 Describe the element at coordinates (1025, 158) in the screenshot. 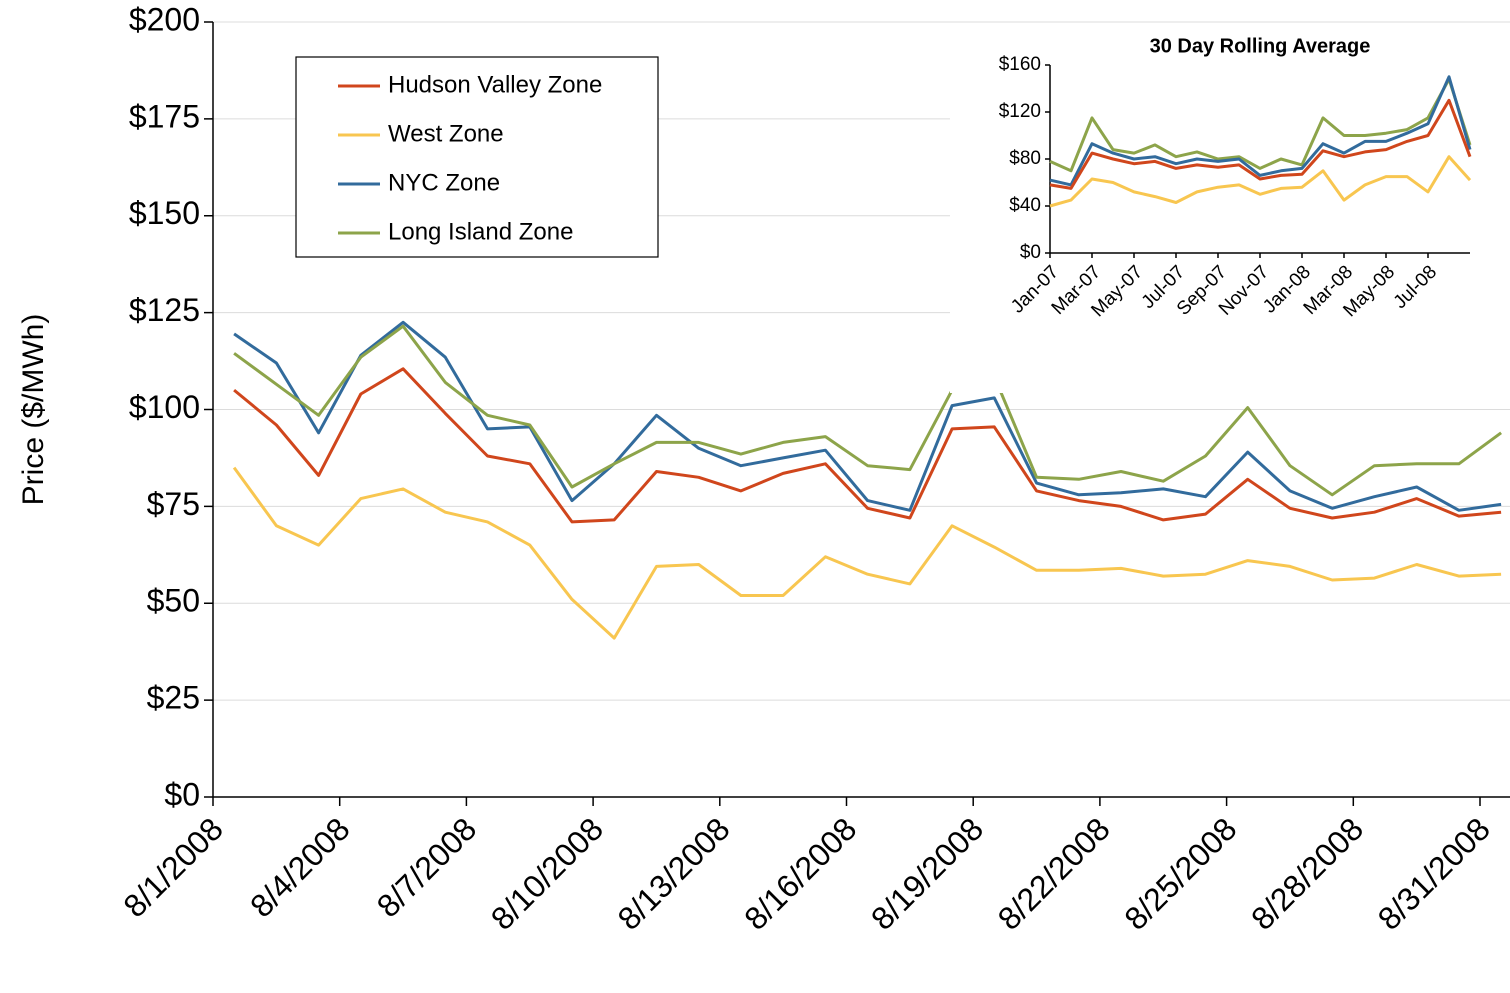

I see `y-tick-label: $80` at that location.